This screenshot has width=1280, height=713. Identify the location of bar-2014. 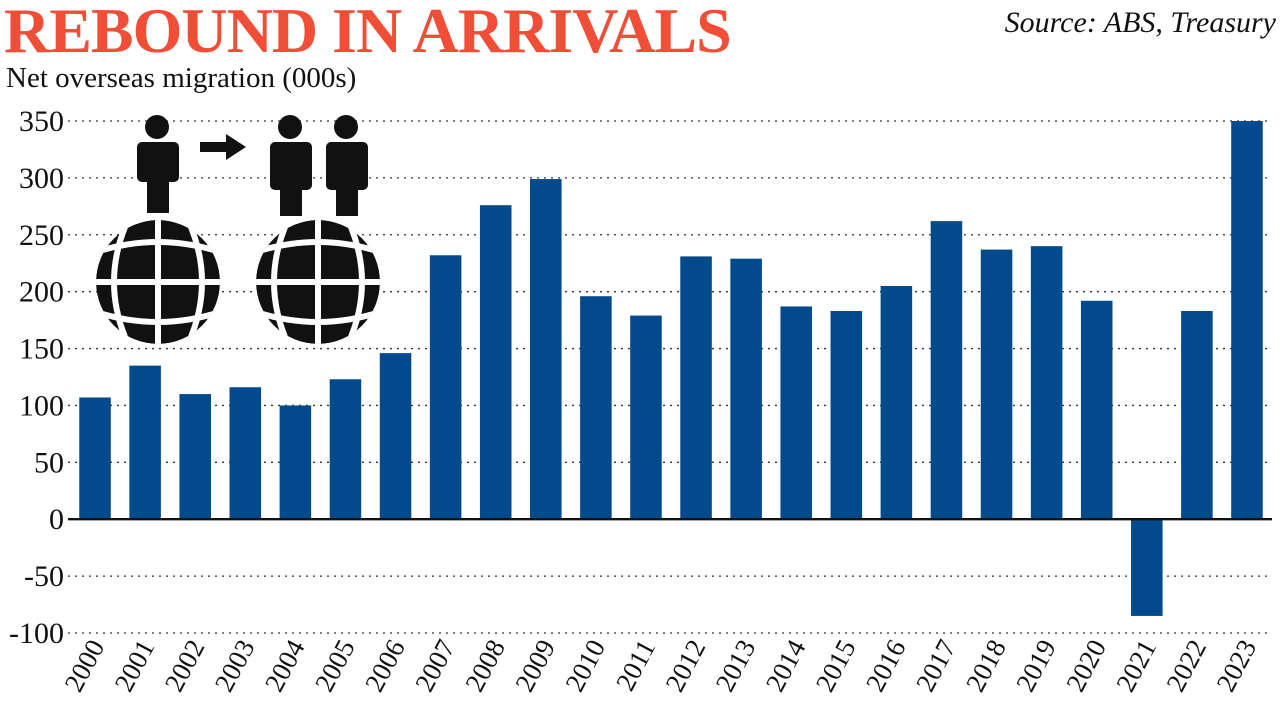
(796, 413).